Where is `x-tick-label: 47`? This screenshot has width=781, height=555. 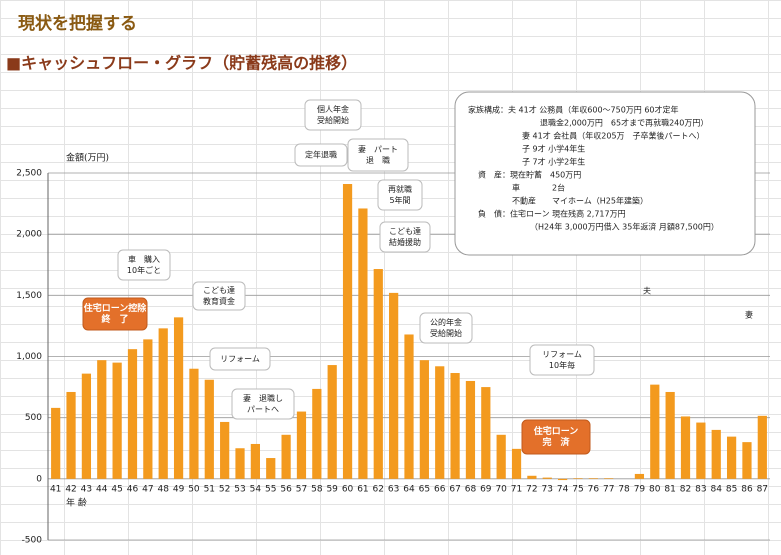 x-tick-label: 47 is located at coordinates (147, 489).